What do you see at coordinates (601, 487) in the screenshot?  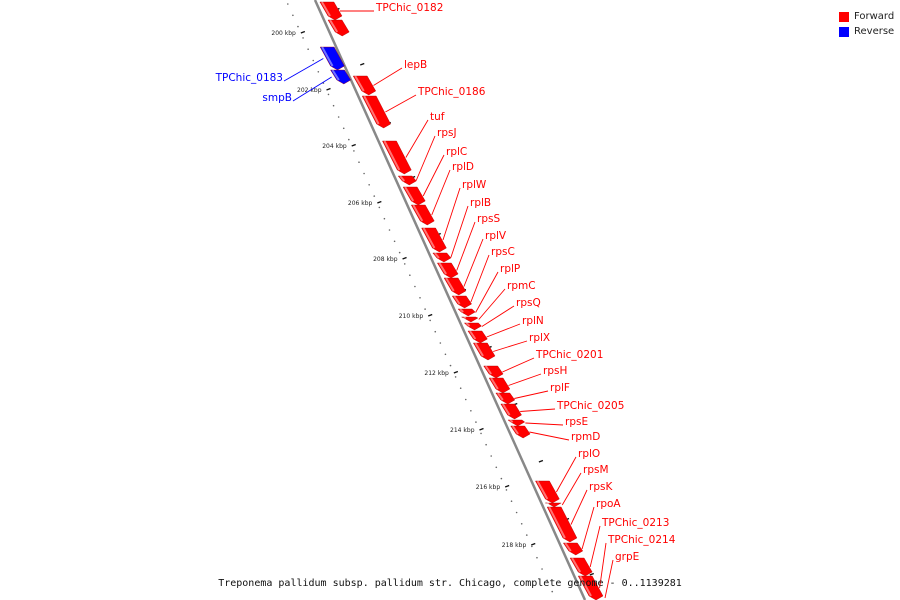 I see `gene-label: rpsK` at bounding box center [601, 487].